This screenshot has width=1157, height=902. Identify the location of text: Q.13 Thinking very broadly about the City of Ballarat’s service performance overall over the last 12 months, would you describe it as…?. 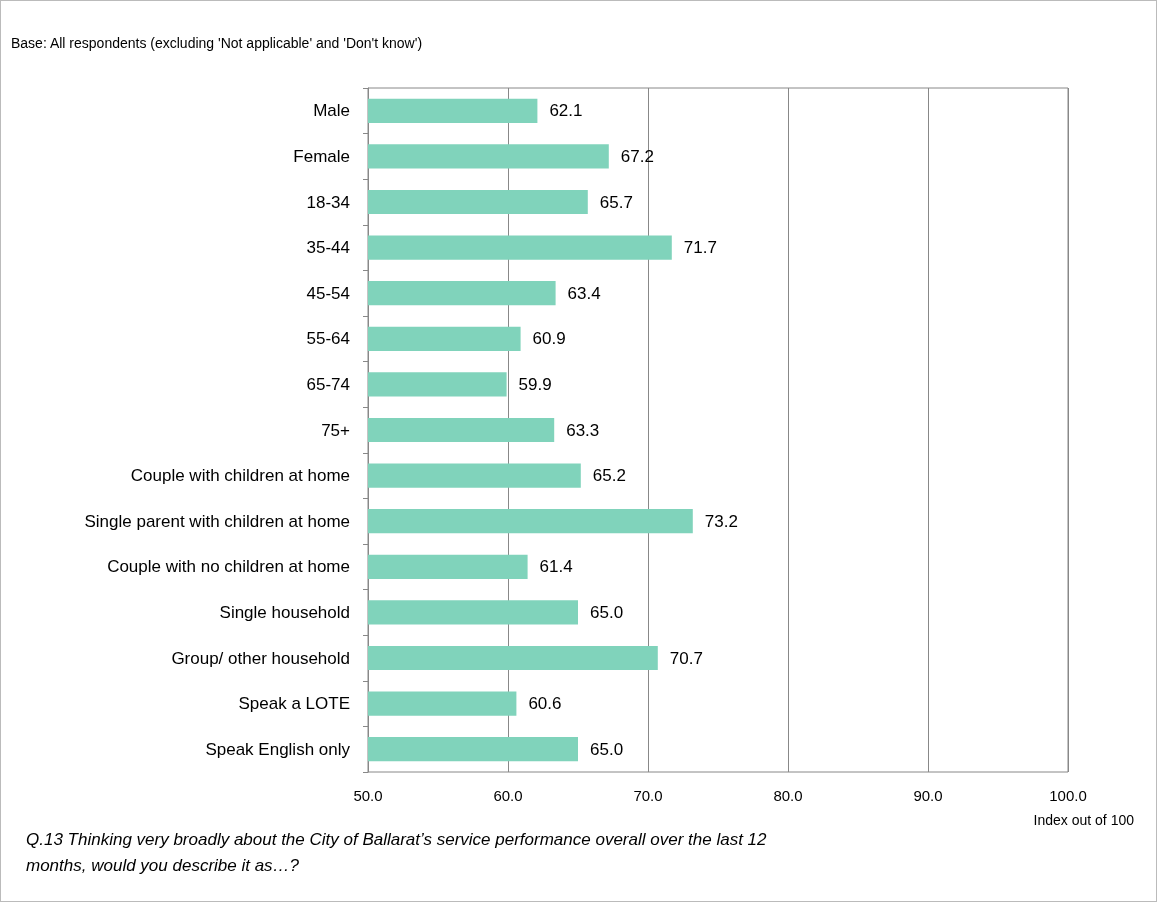
(397, 853).